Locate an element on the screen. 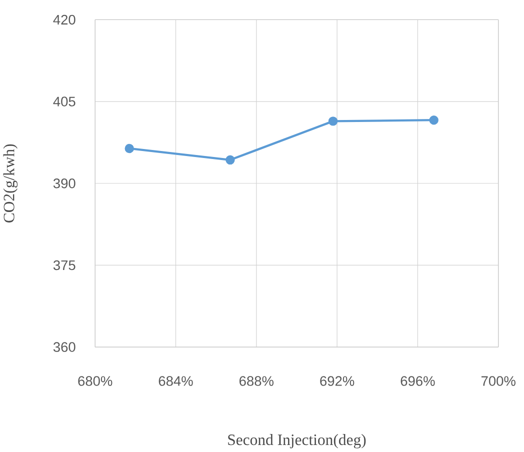 The width and height of the screenshot is (524, 452). y-tick-label: 390 is located at coordinates (64, 183).